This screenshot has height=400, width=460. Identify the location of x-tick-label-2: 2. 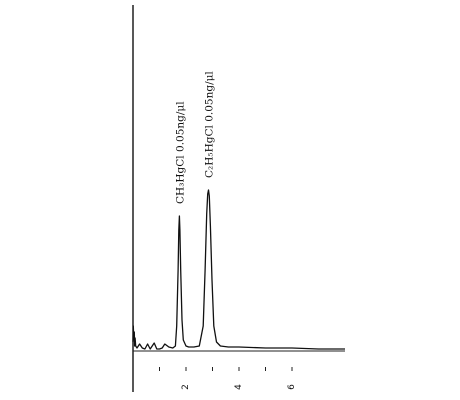
(186, 387).